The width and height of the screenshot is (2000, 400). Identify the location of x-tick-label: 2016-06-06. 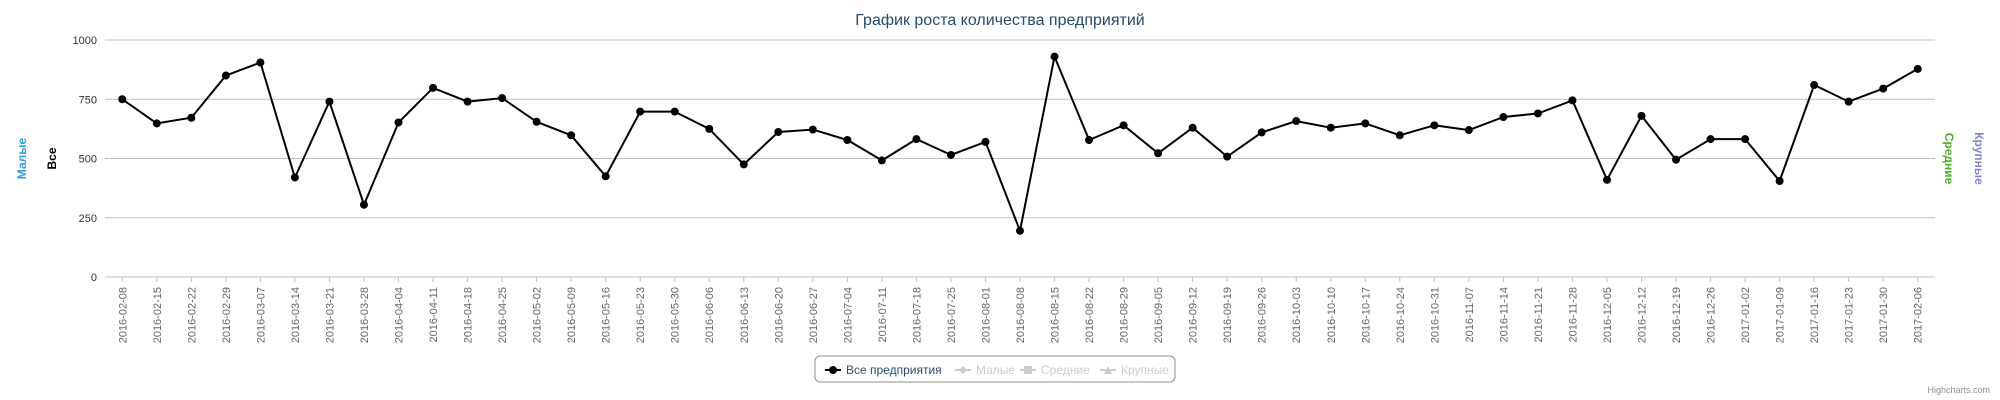
(710, 315).